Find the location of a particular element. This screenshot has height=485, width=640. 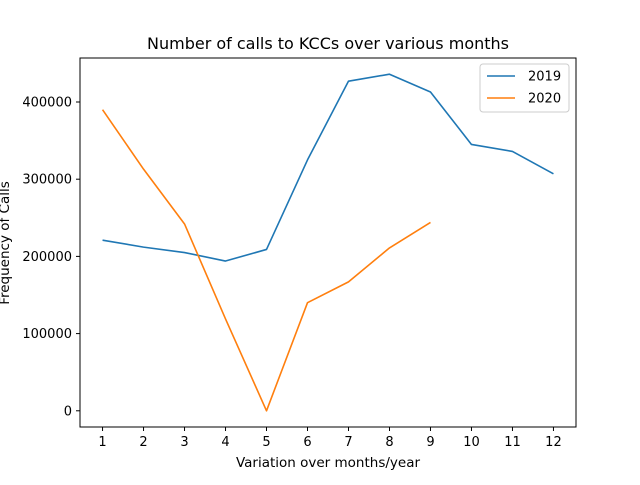

x-tick-label: 9 is located at coordinates (430, 442).